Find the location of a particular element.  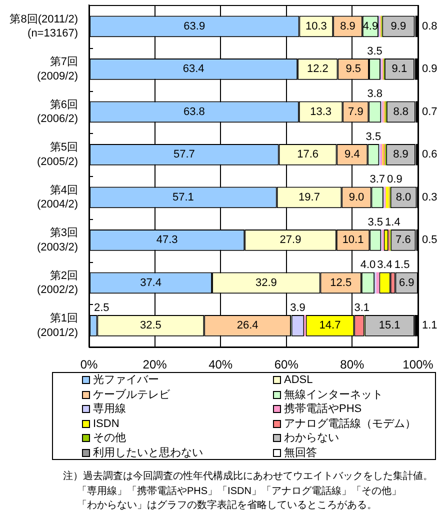

data-label: 9.0 is located at coordinates (356, 197).